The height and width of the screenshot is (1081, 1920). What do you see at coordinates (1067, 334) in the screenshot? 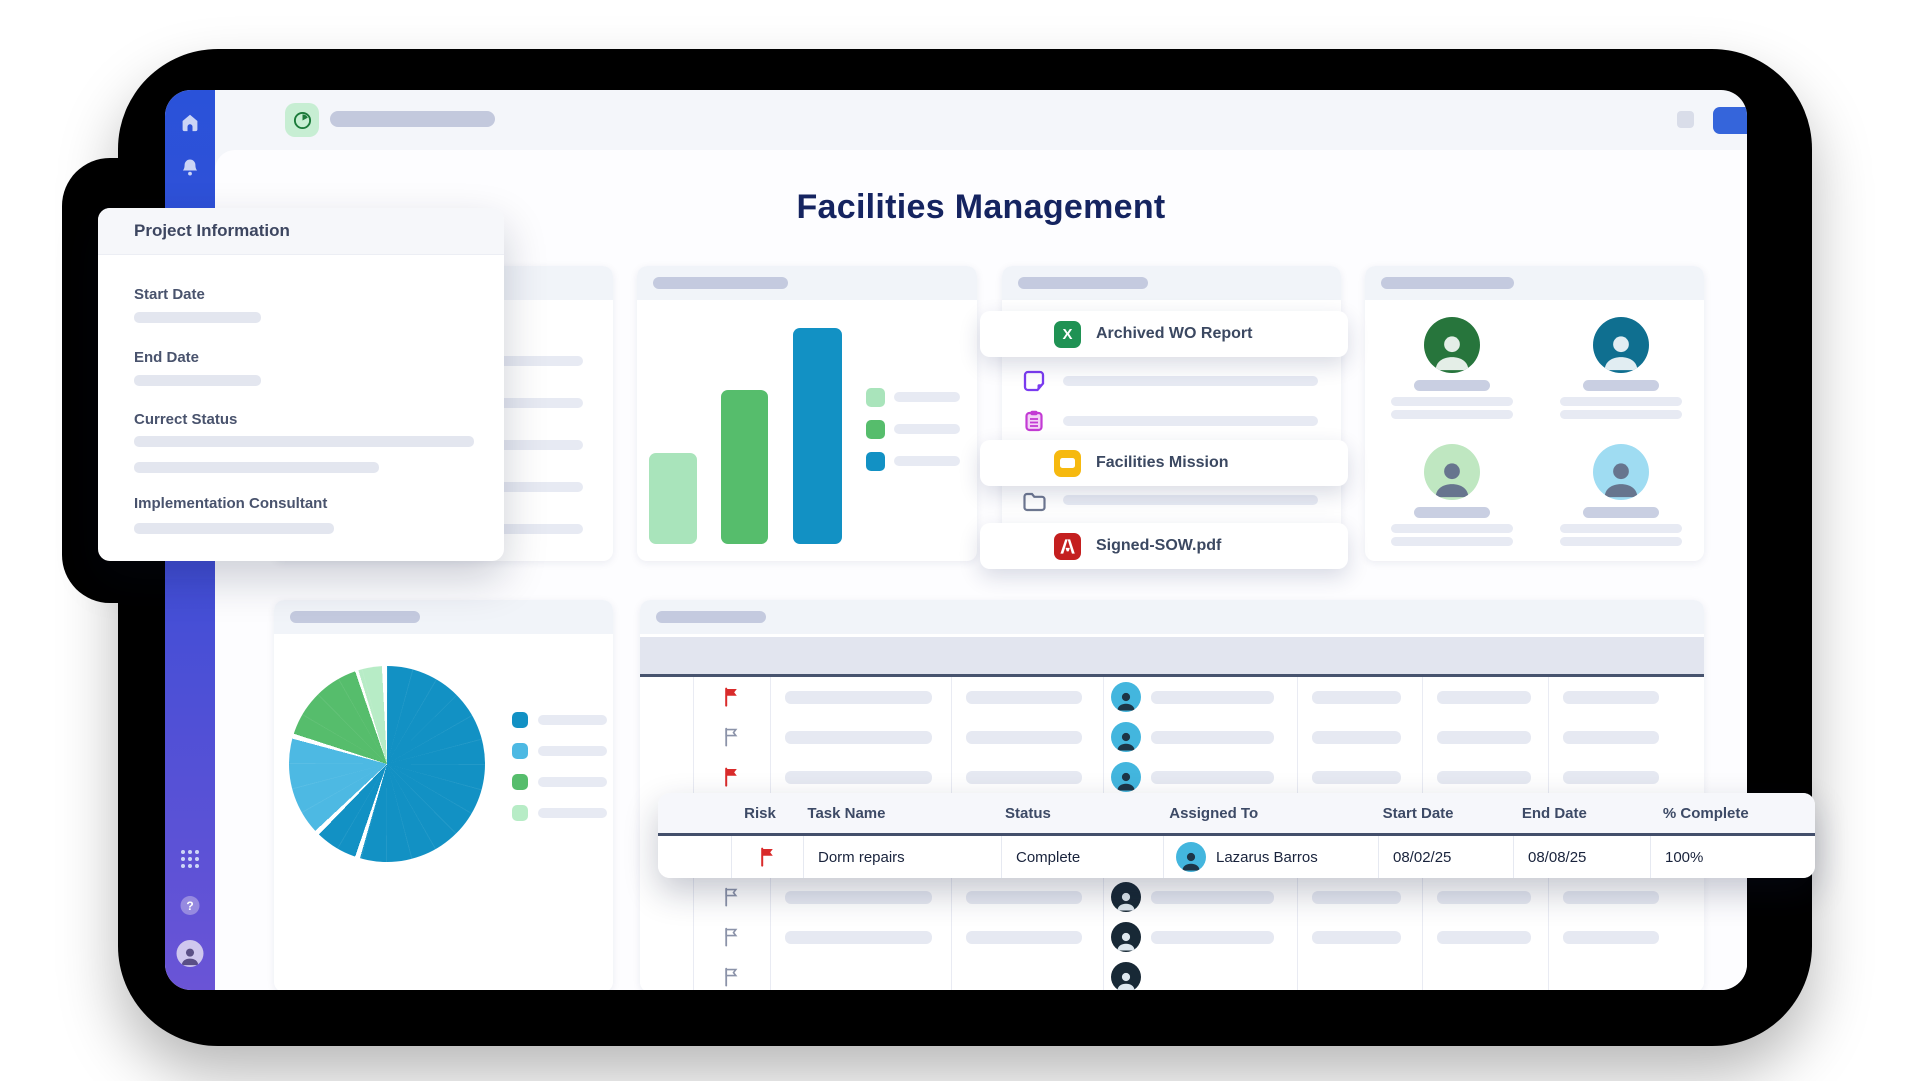
I see `excel-file-icon: X` at bounding box center [1067, 334].